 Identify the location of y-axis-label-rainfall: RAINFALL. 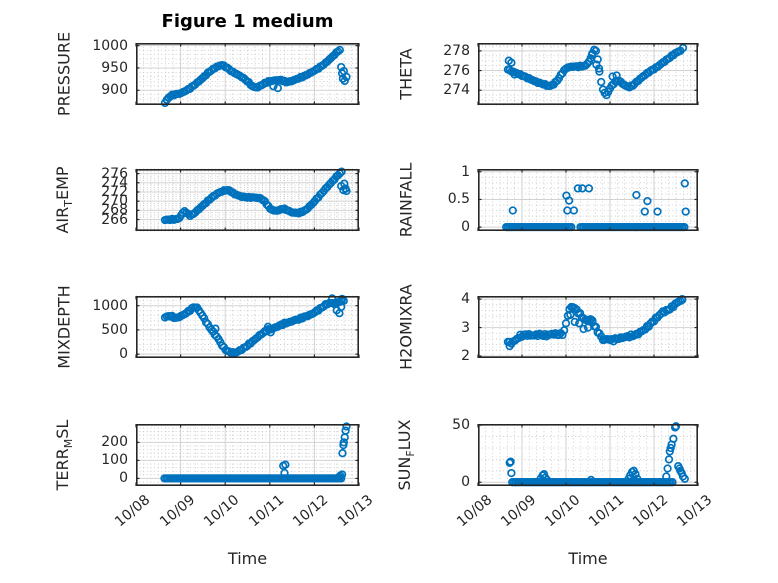
(406, 200).